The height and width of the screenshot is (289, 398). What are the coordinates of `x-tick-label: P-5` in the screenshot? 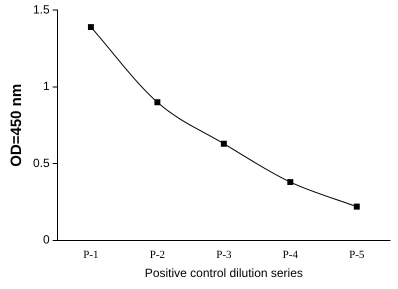 It's located at (357, 254).